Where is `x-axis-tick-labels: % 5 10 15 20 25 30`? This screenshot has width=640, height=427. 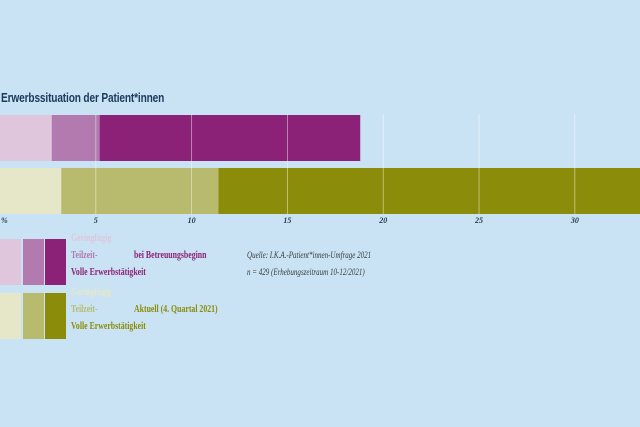 x-axis-tick-labels: % 5 10 15 20 25 30 is located at coordinates (290, 220).